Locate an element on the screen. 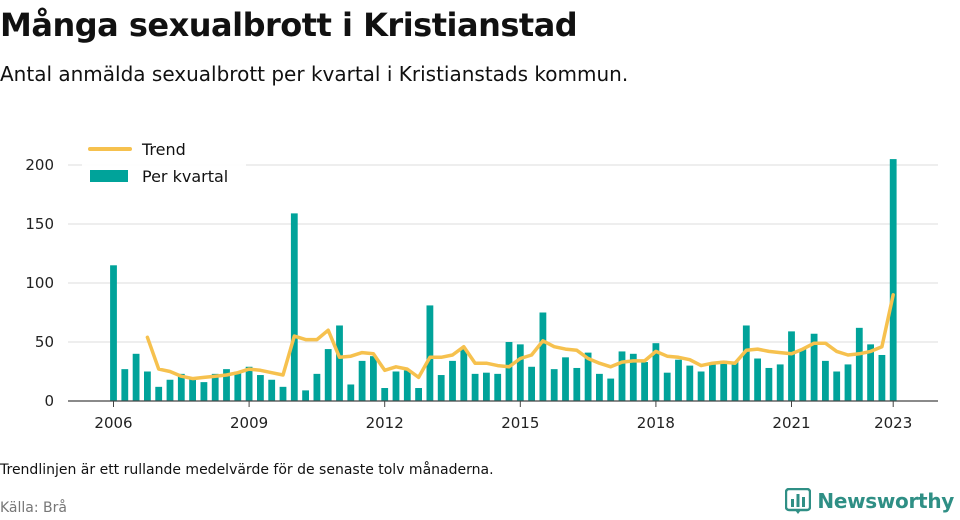 This screenshot has height=520, width=960. trend-line is located at coordinates (520, 337).